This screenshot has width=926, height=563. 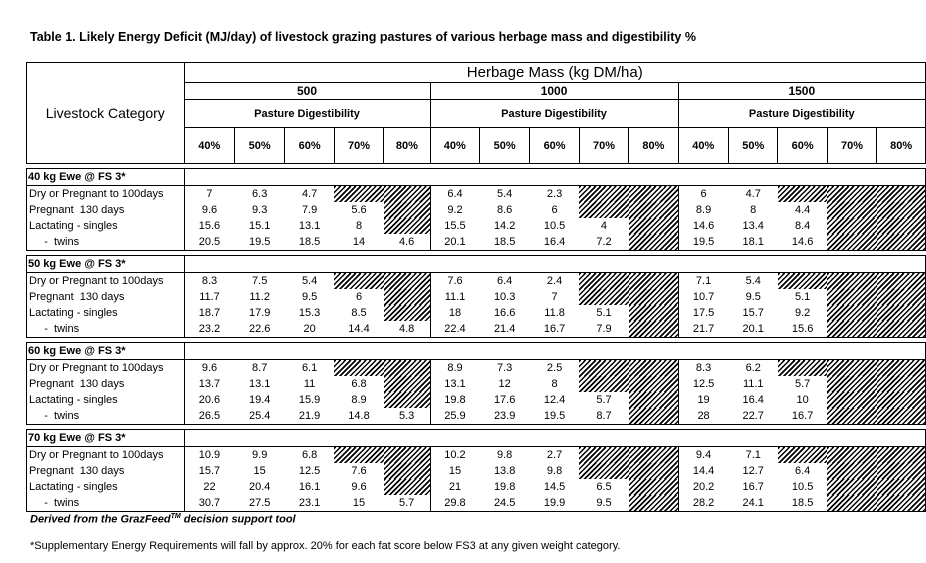 I want to click on value-cell: 19.9, so click(x=554, y=503).